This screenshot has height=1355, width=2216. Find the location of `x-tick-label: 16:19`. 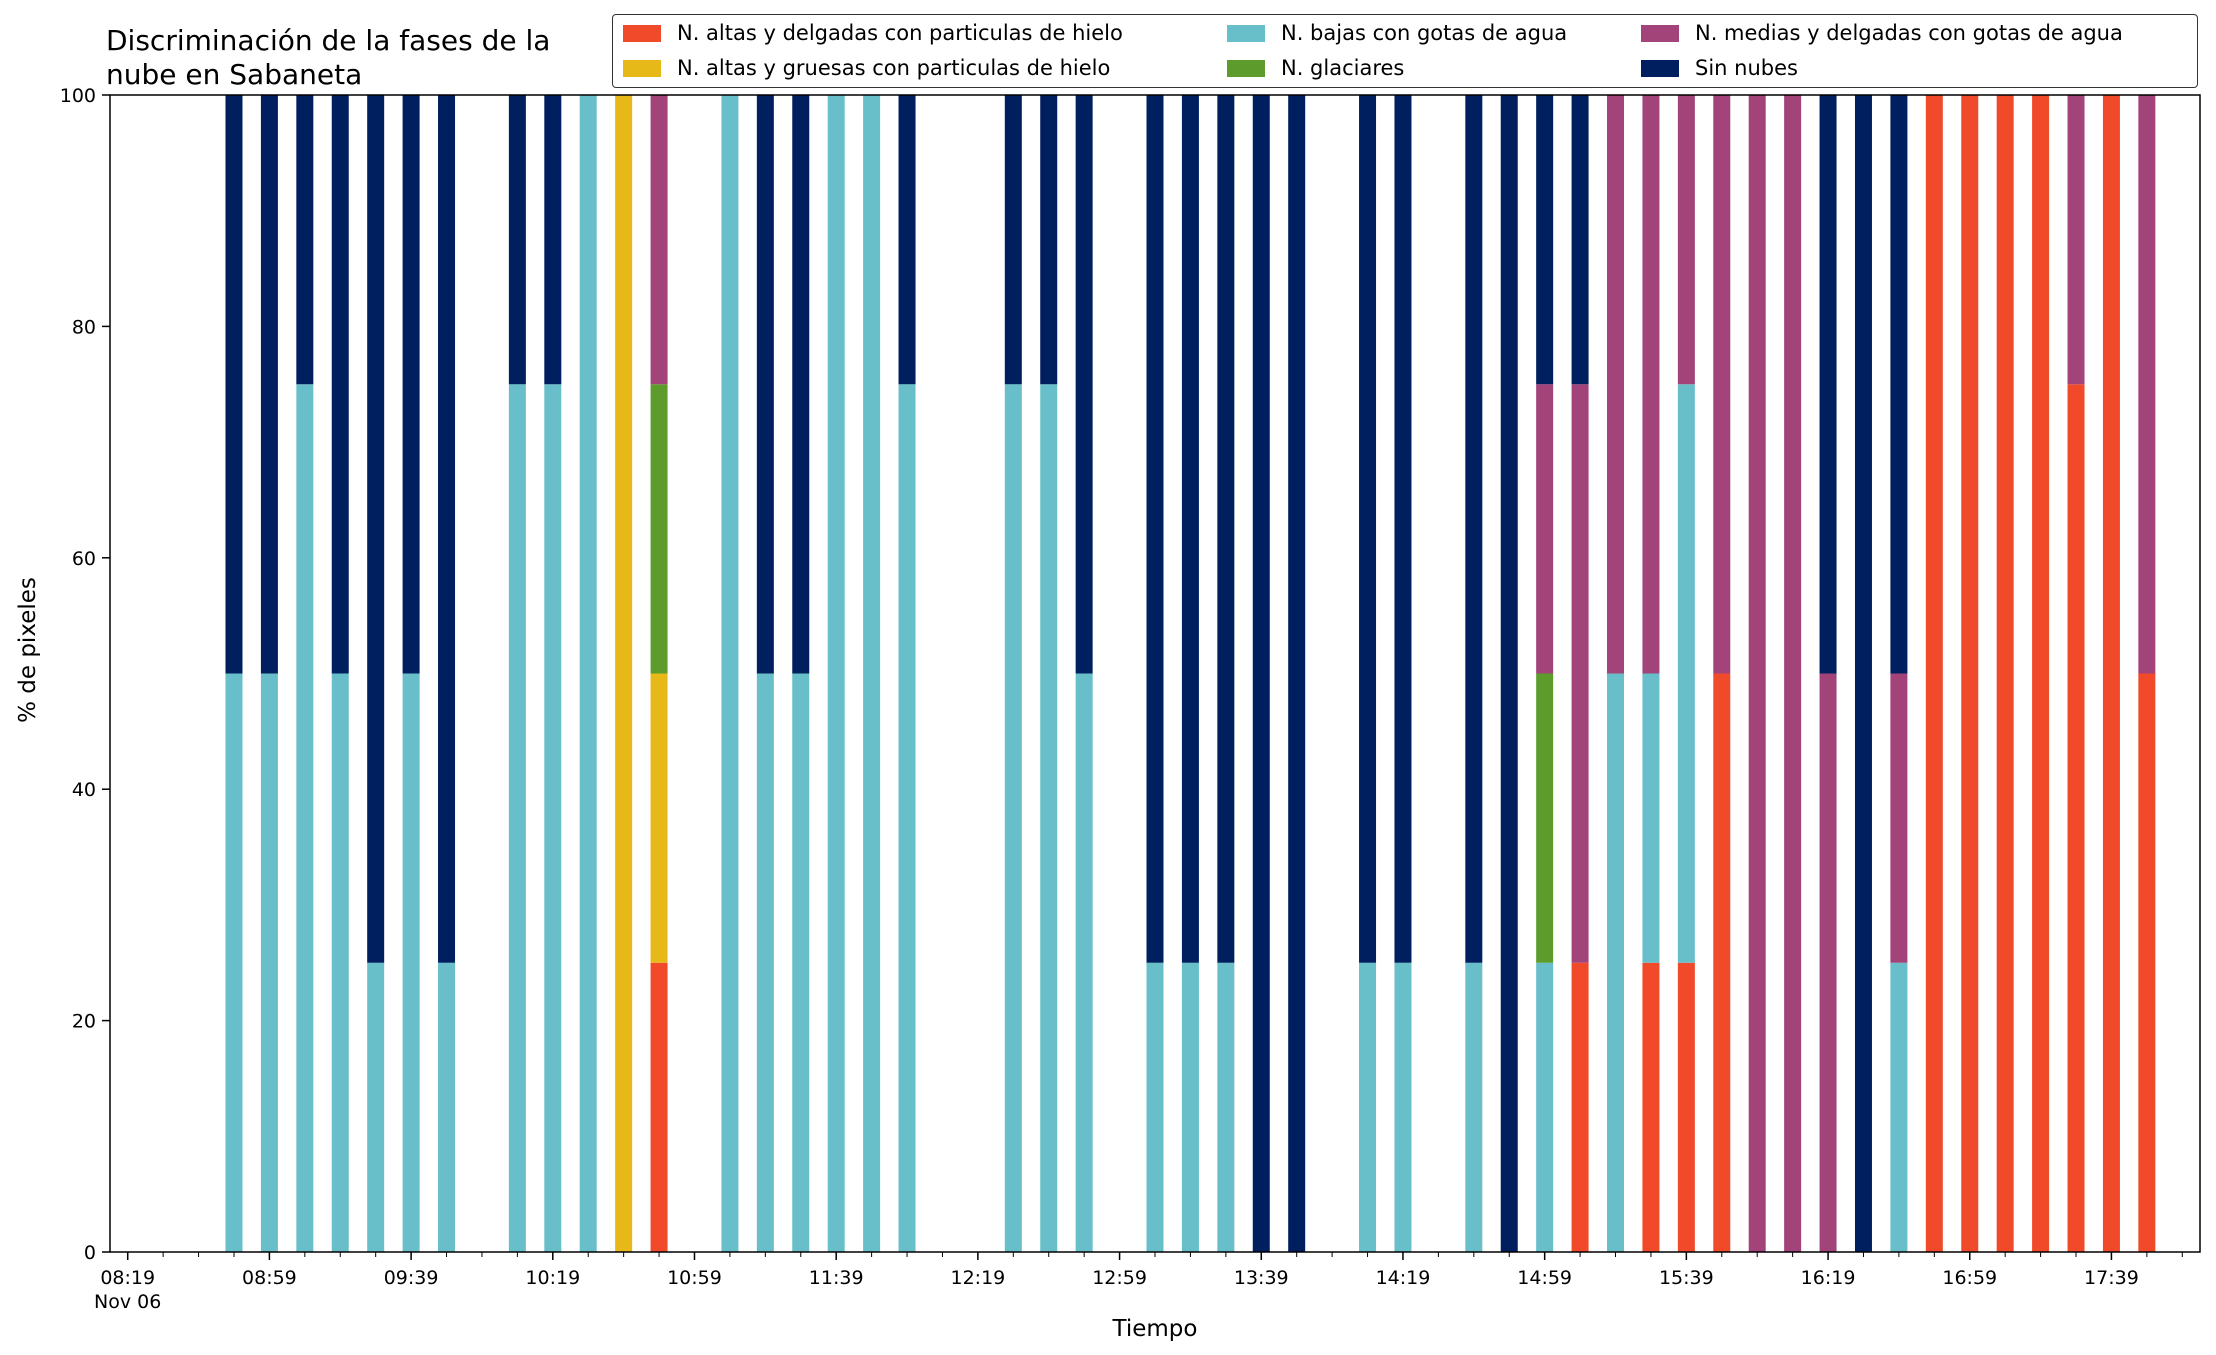

x-tick-label: 16:19 is located at coordinates (1828, 1278).